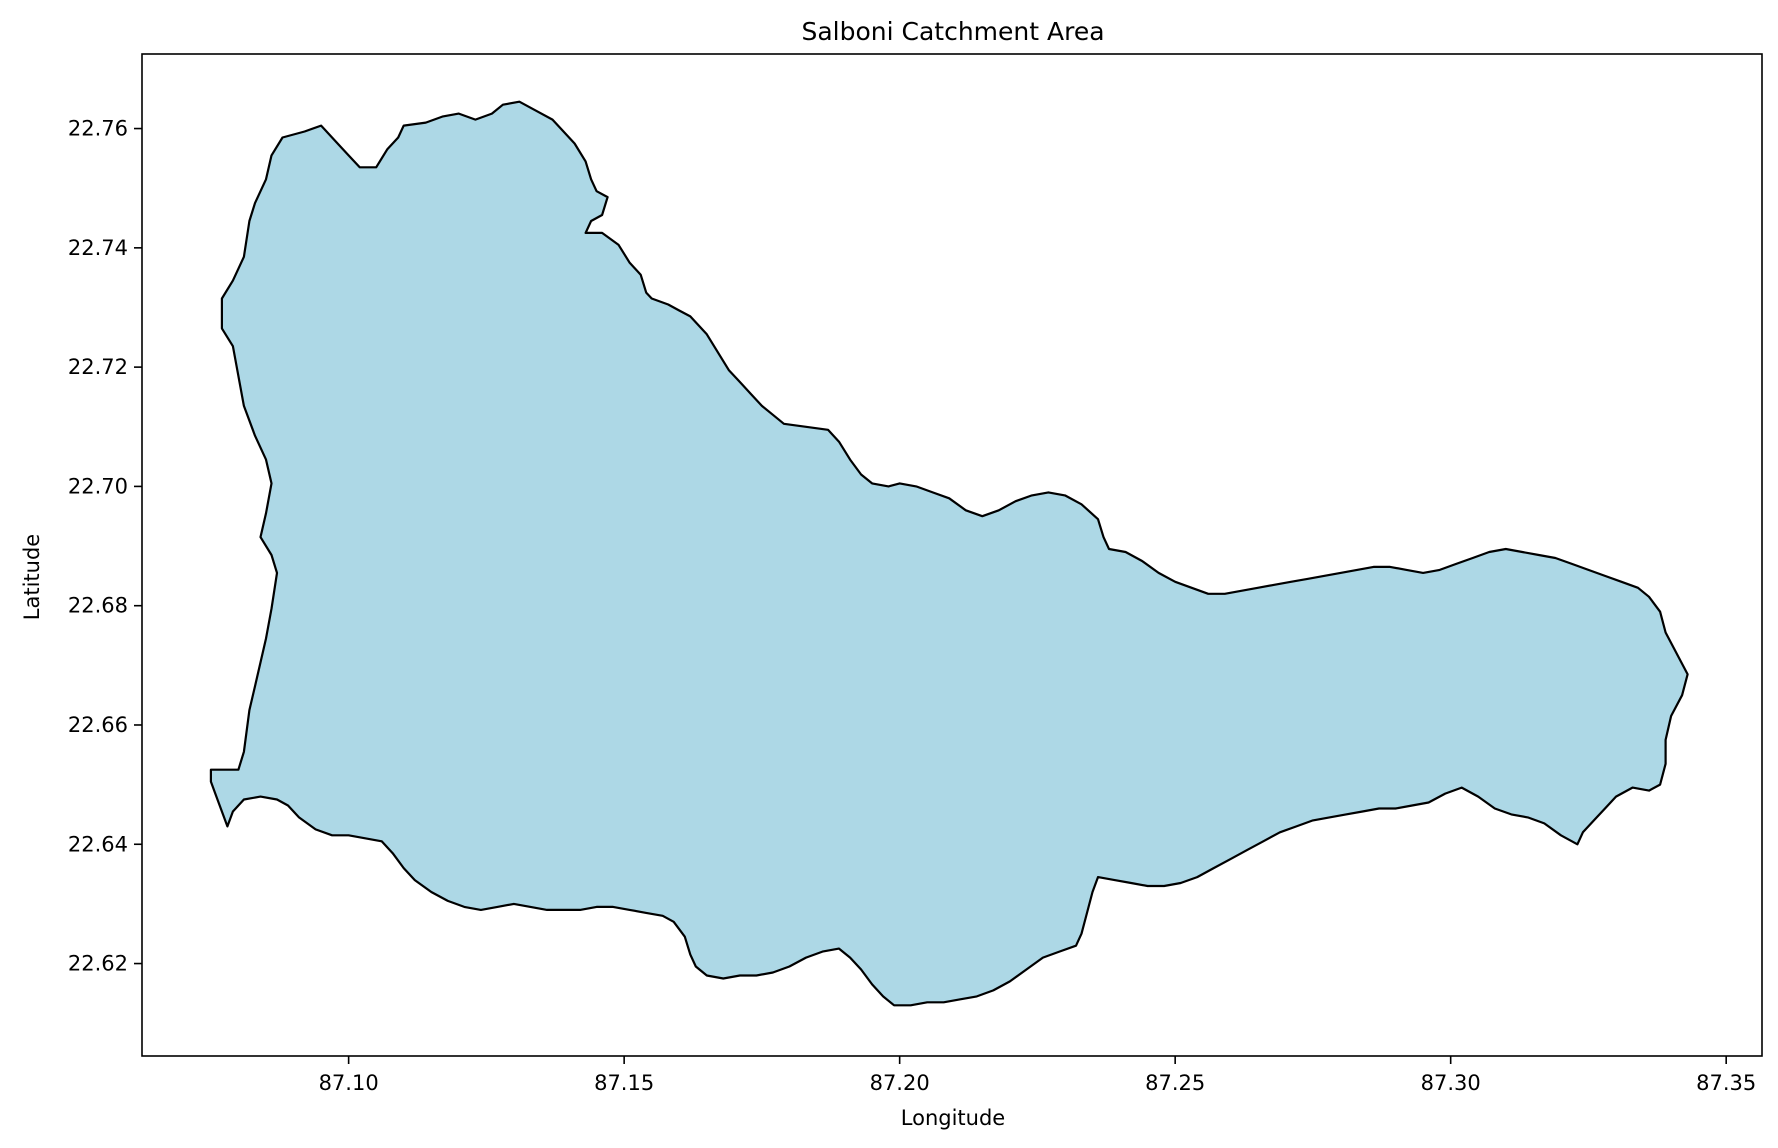 This screenshot has height=1148, width=1778. I want to click on y-tick-label: 22.68, so click(98, 606).